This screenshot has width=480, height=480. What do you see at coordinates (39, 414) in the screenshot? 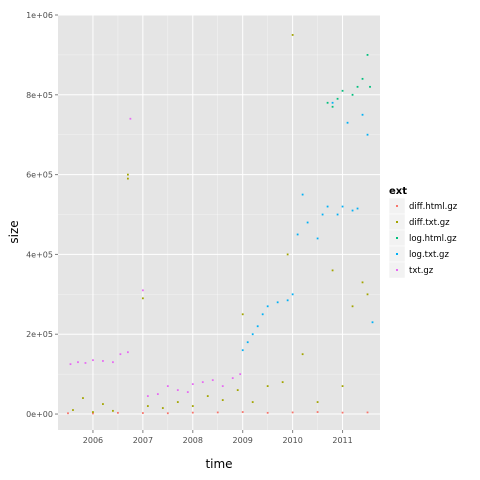
I see `y-tick-label: 0e+00` at bounding box center [39, 414].